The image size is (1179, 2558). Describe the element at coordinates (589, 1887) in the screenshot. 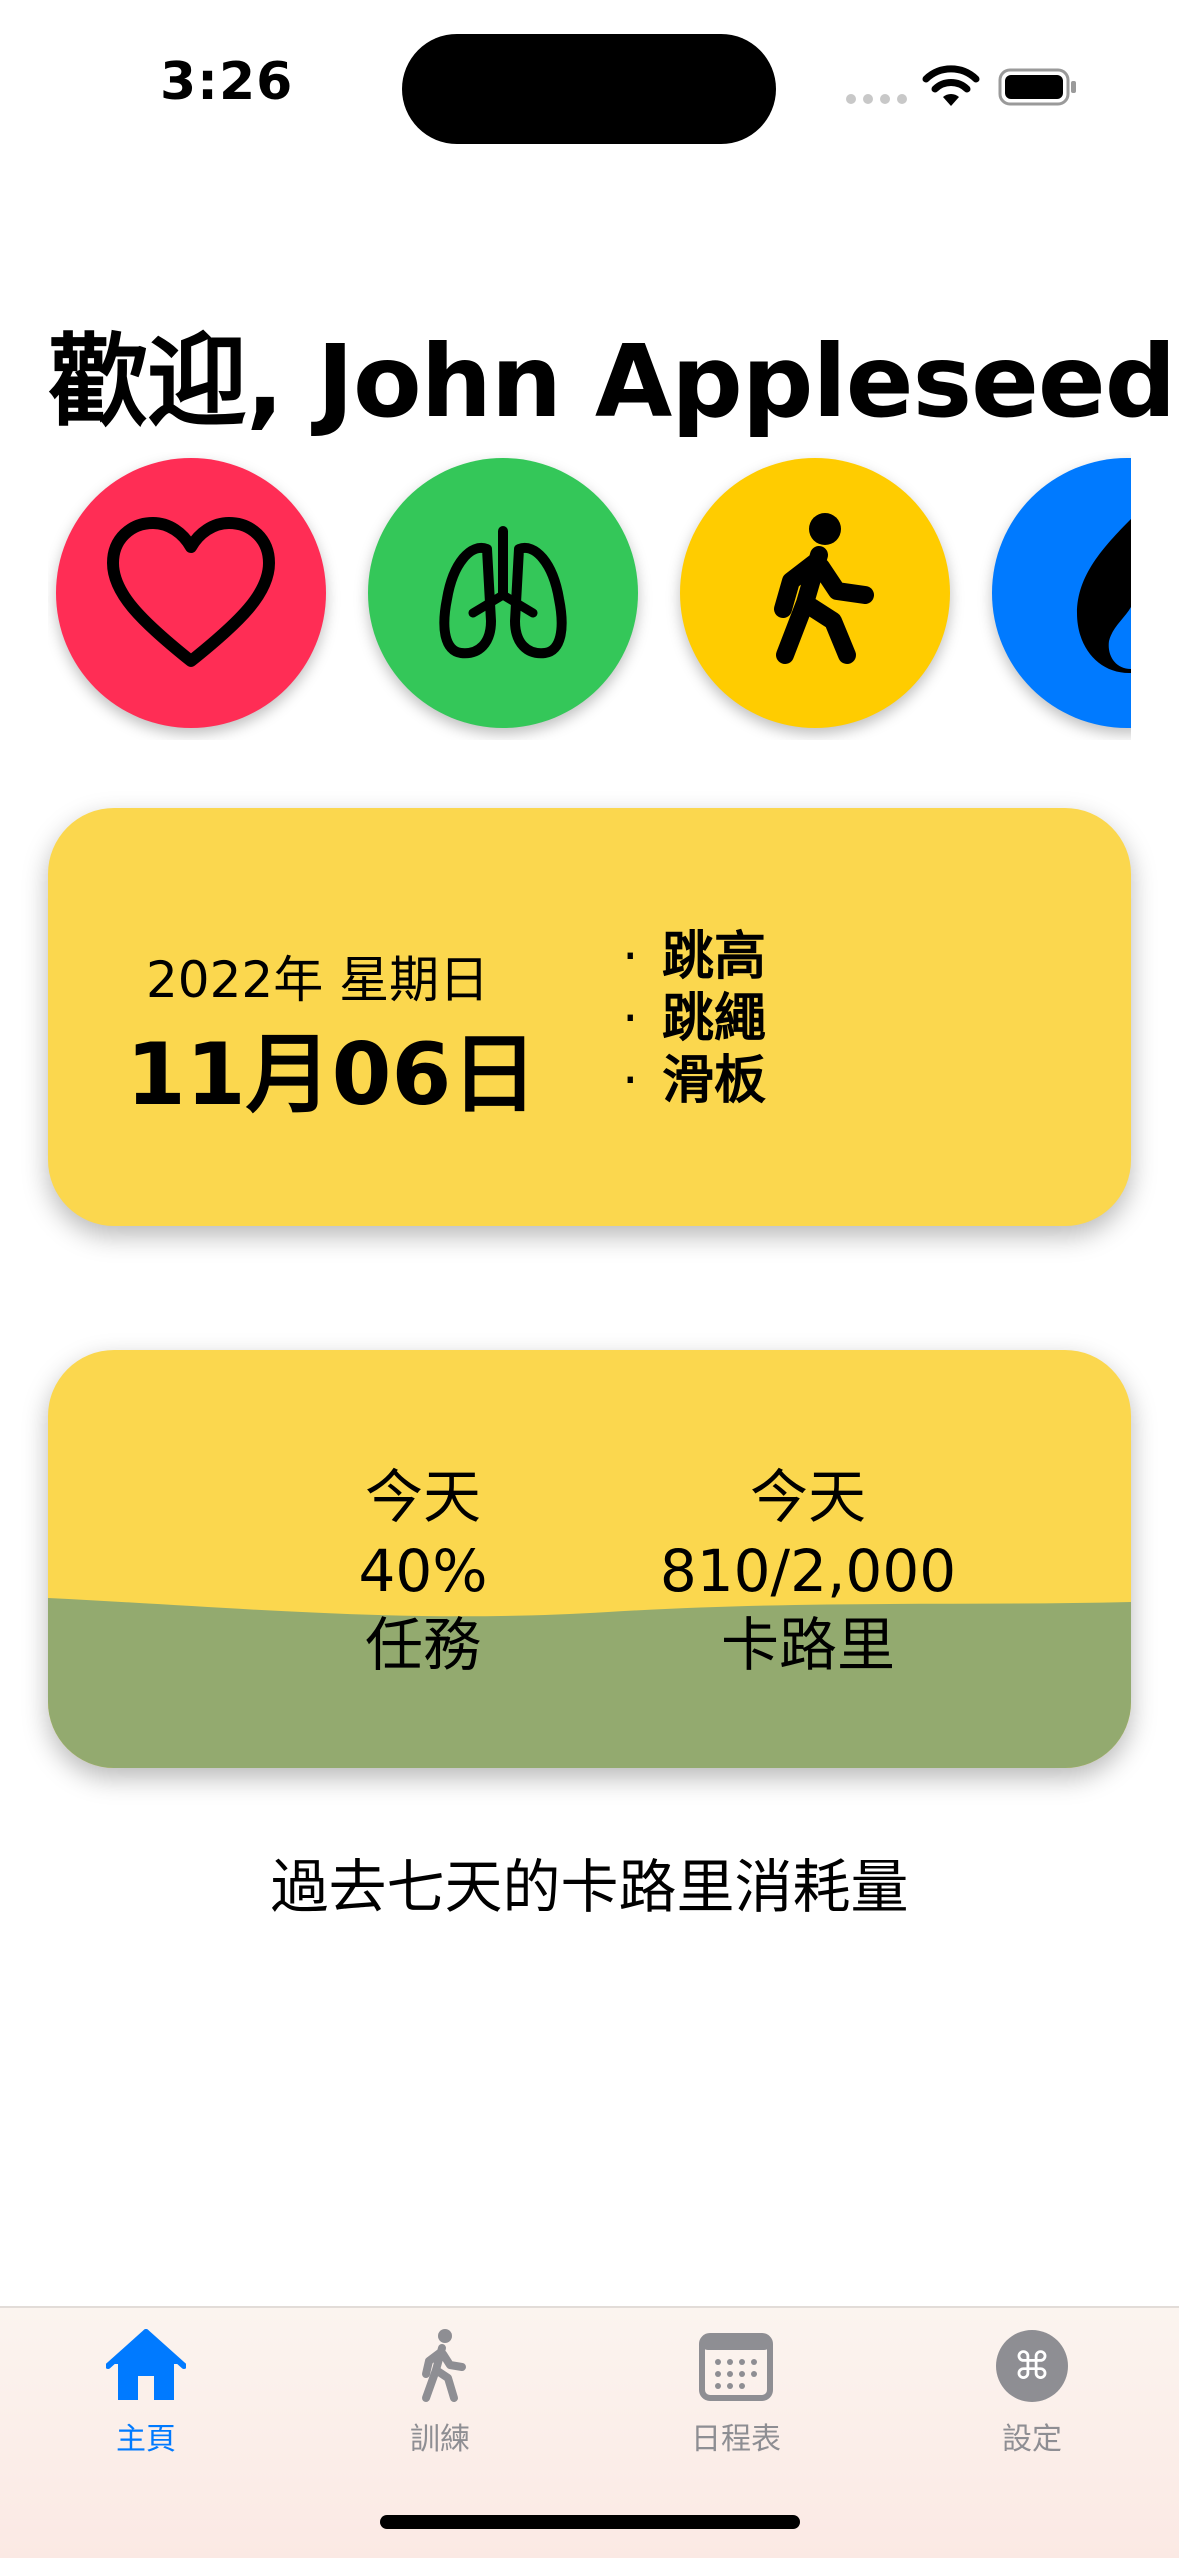

I see `calorie-chart-caption: 過去七天的卡路里消耗量` at that location.